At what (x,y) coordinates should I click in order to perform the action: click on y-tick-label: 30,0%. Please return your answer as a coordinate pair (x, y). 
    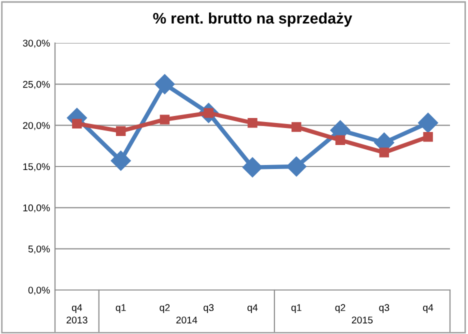
    Looking at the image, I should click on (36, 44).